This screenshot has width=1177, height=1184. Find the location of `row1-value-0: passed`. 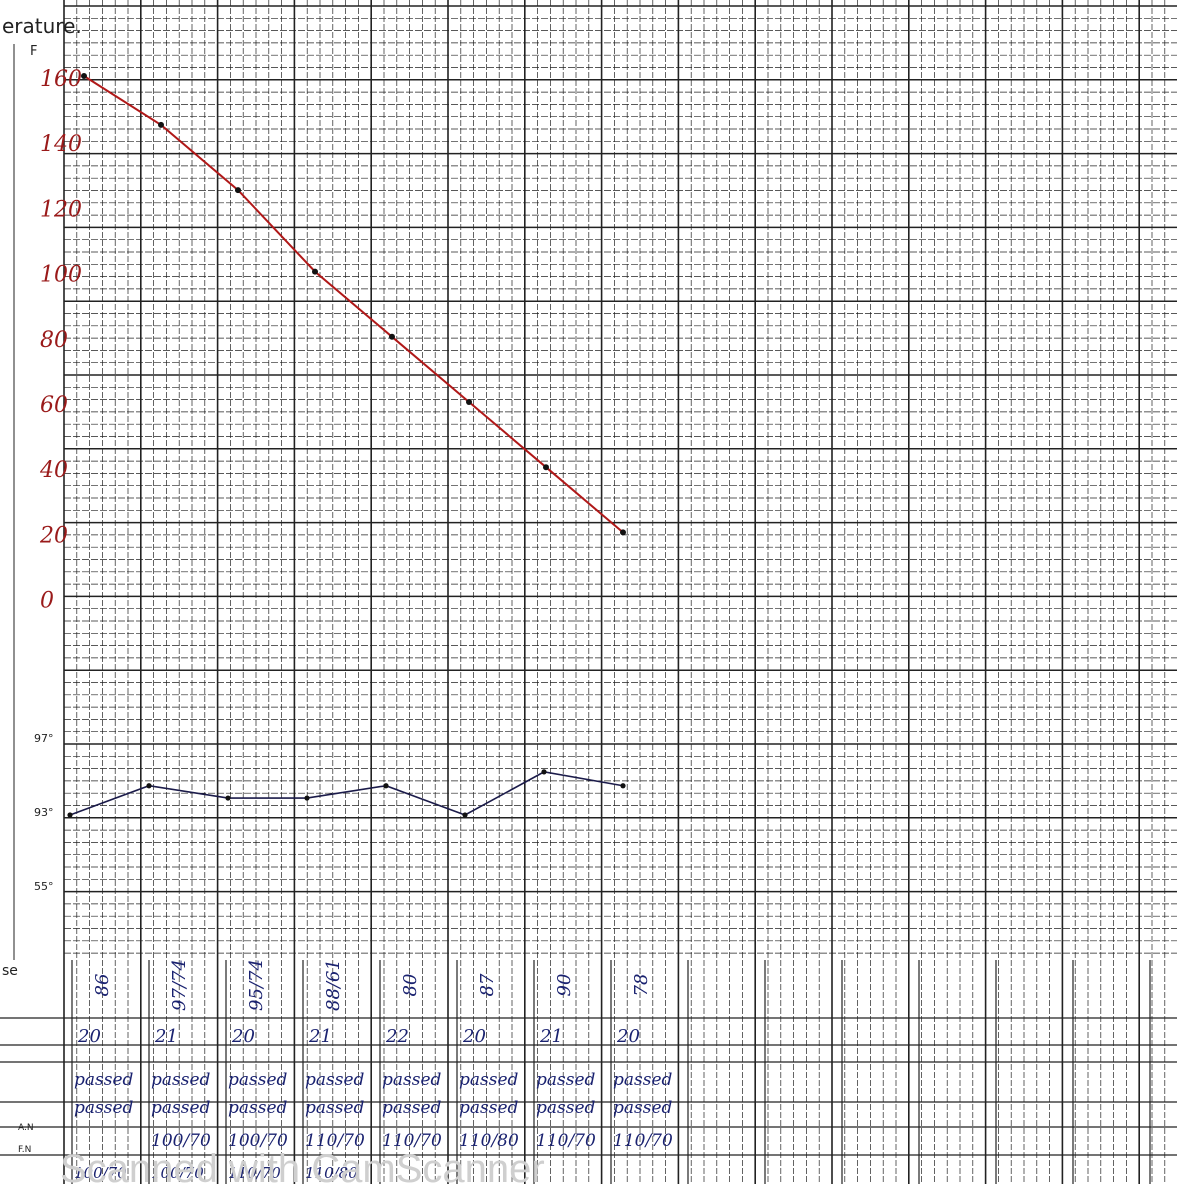

row1-value-0: passed is located at coordinates (104, 1080).